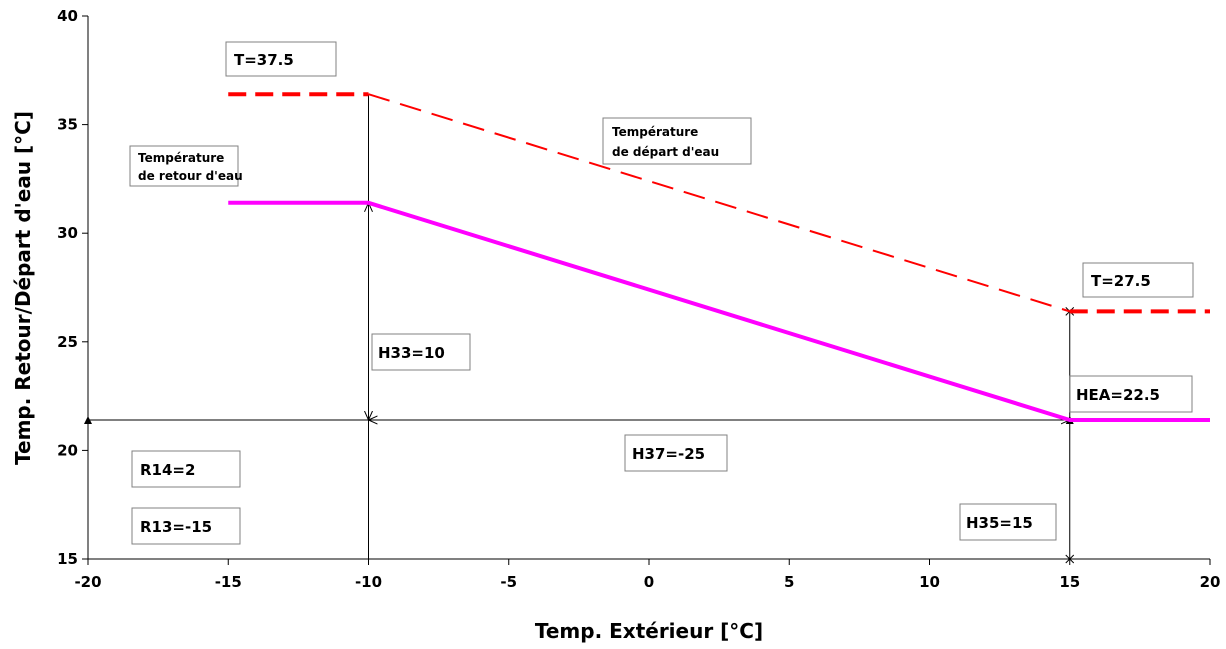 The image size is (1226, 649). I want to click on x-tick-label: 15, so click(1069, 582).